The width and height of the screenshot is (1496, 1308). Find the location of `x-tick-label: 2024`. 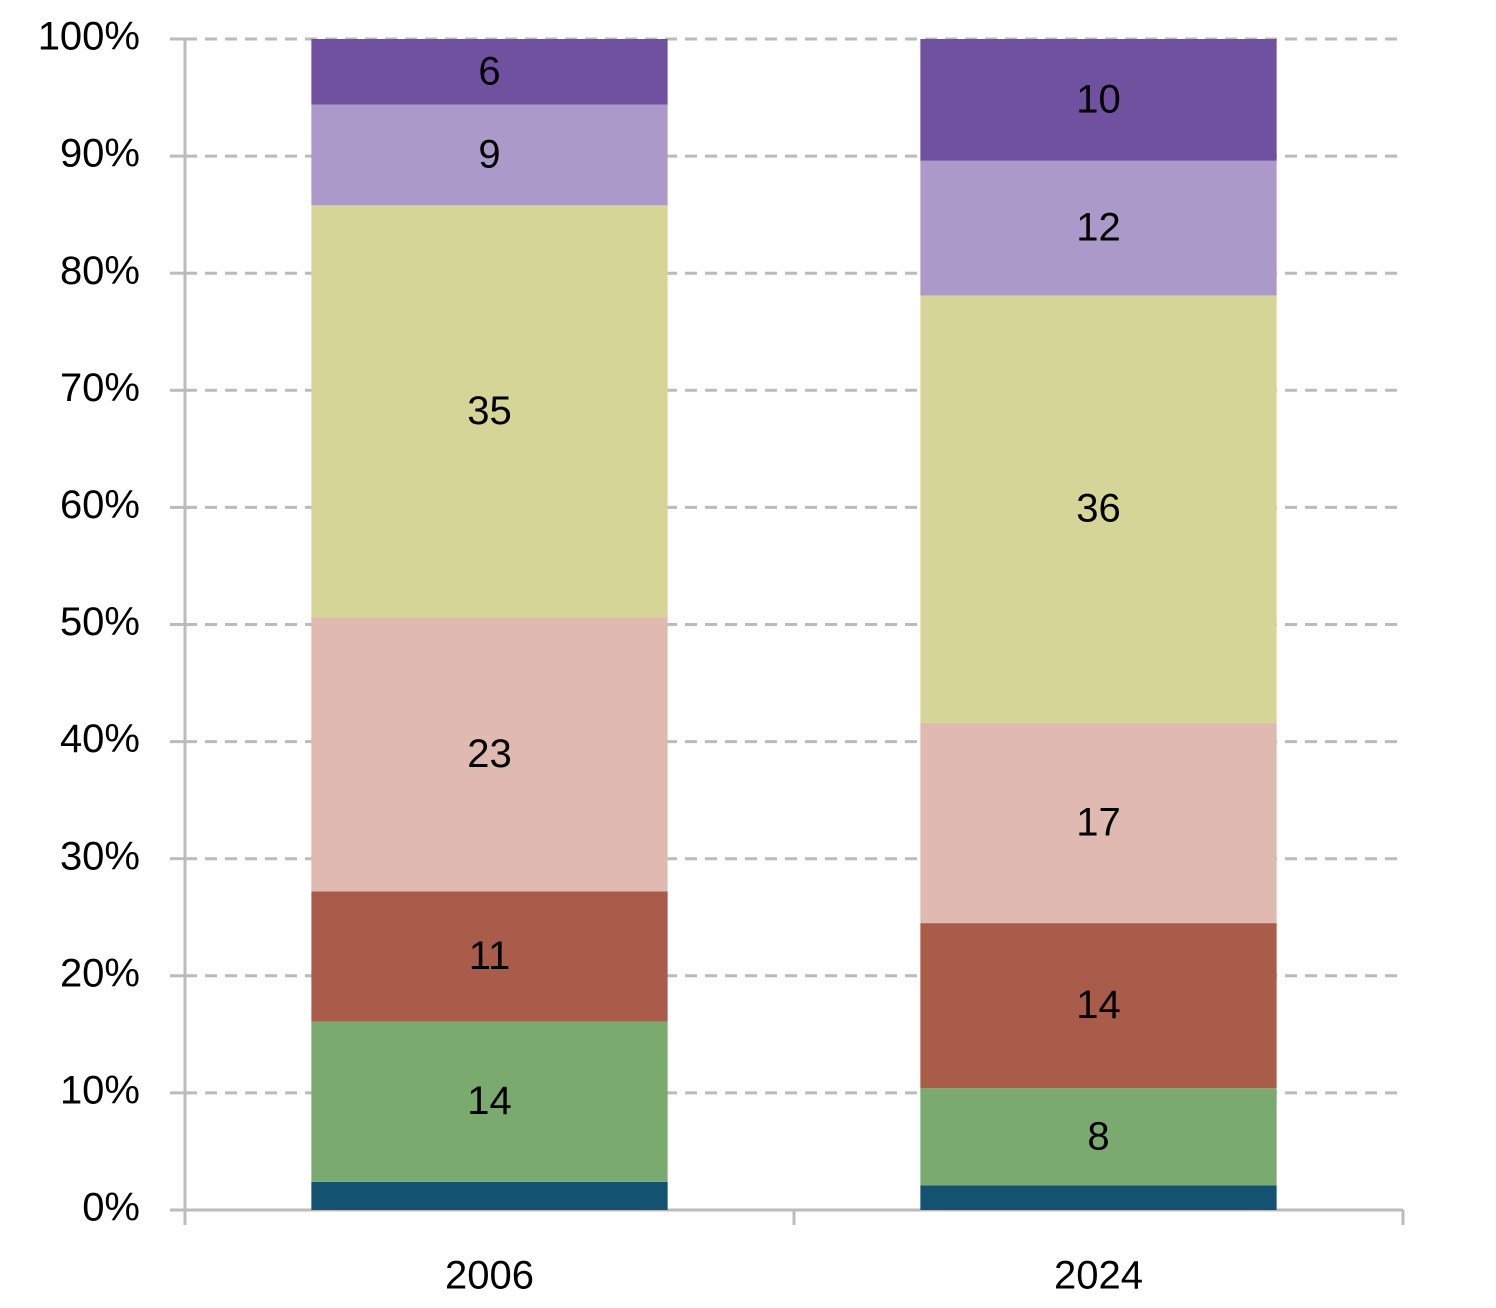

x-tick-label: 2024 is located at coordinates (1098, 1276).